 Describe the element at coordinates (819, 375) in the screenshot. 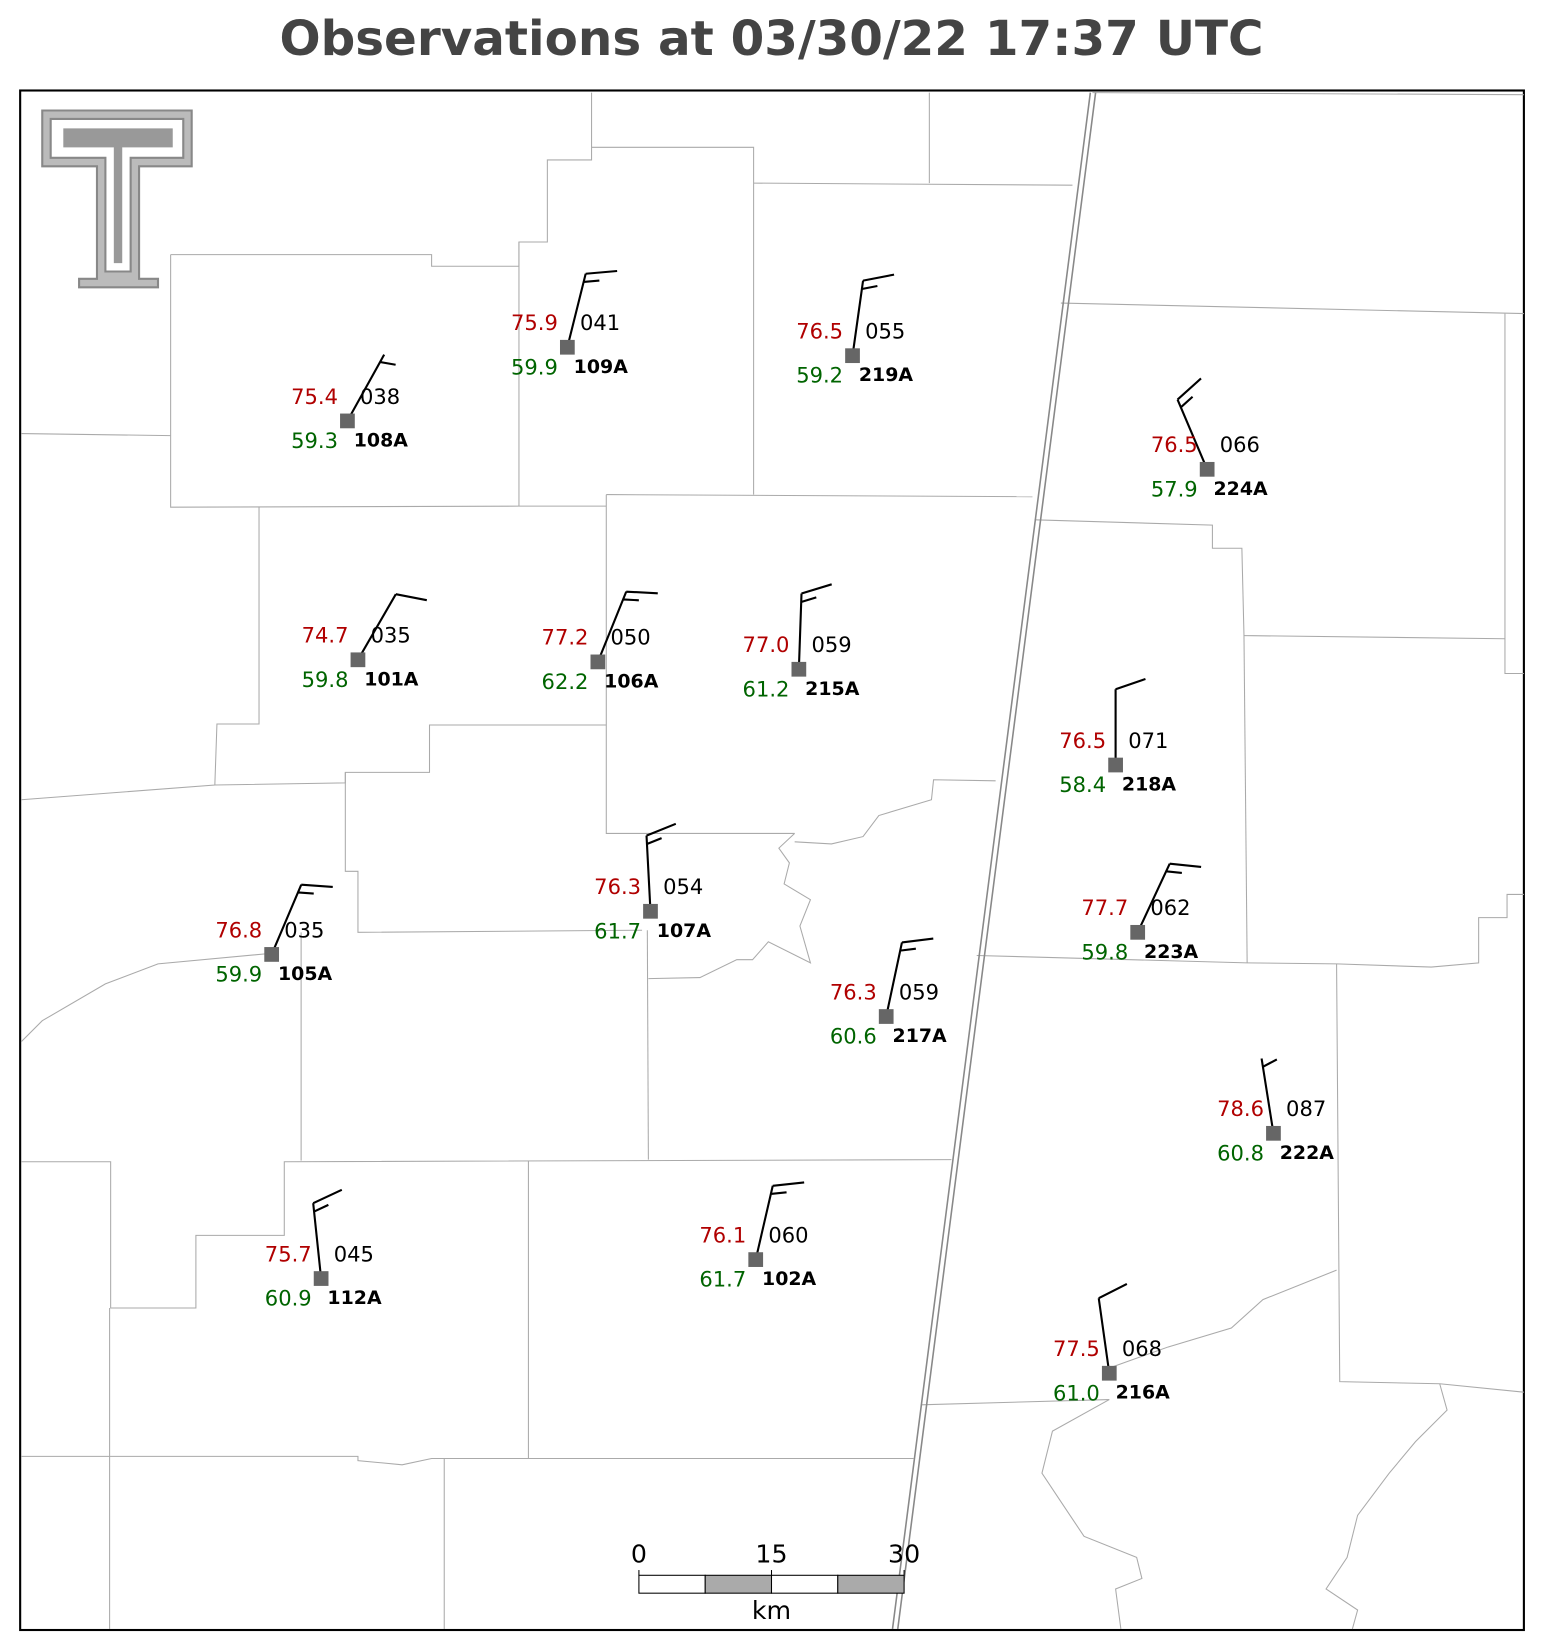

I see `dewpoint: 59.2` at that location.